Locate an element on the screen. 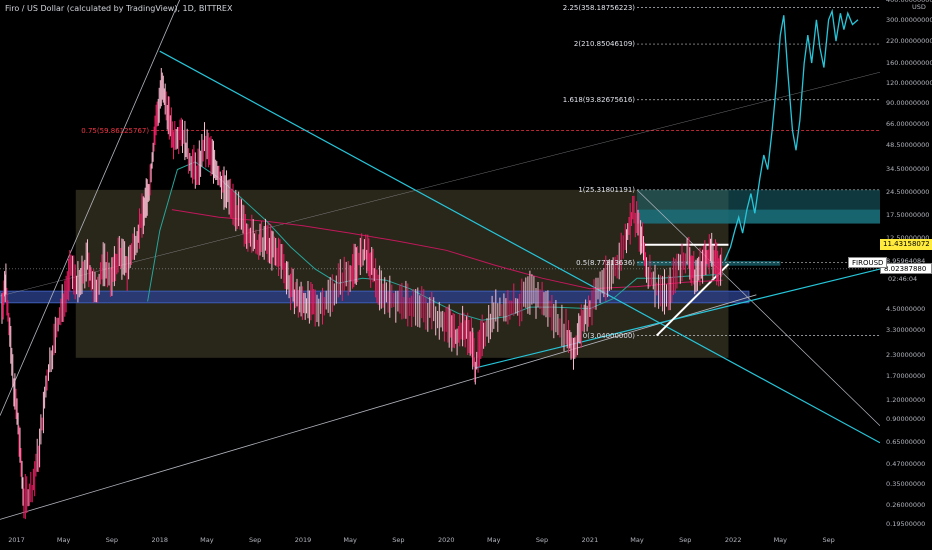 This screenshot has width=932, height=550. ascending-trendline is located at coordinates (677, 318).